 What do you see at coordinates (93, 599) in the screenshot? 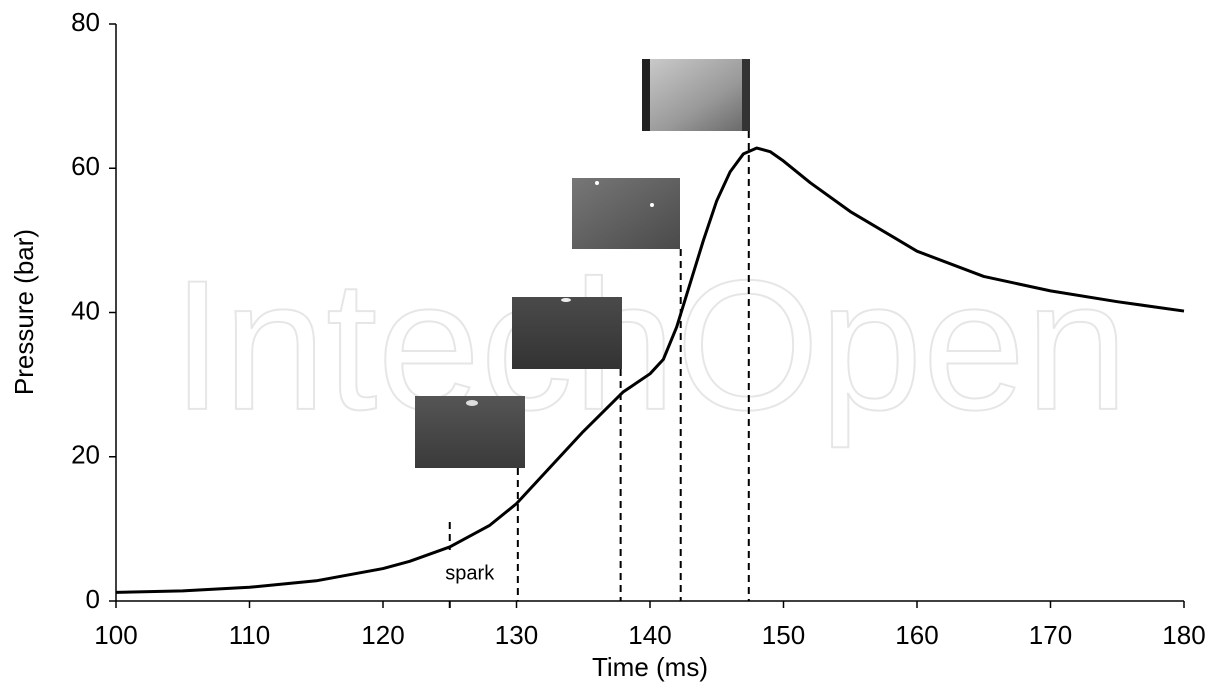
I see `y-tick-label: 0` at bounding box center [93, 599].